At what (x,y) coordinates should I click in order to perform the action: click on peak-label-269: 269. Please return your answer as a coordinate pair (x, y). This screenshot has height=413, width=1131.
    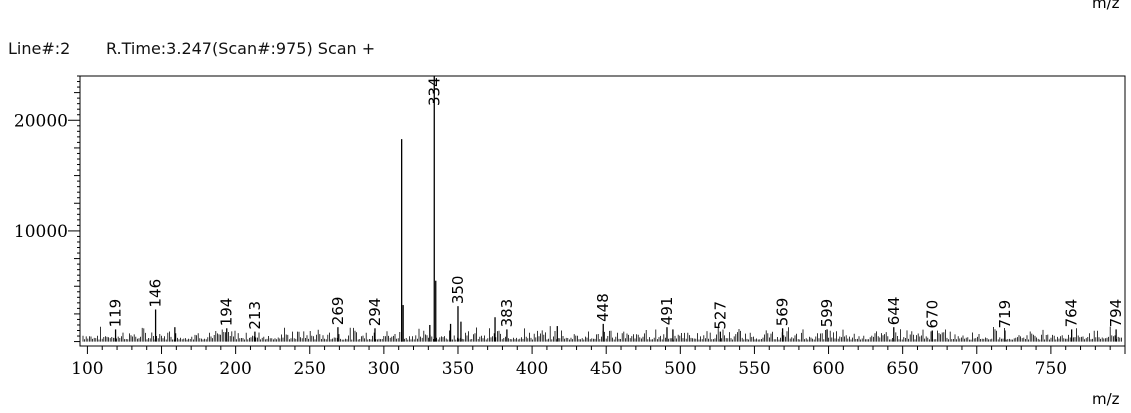
    Looking at the image, I should click on (338, 311).